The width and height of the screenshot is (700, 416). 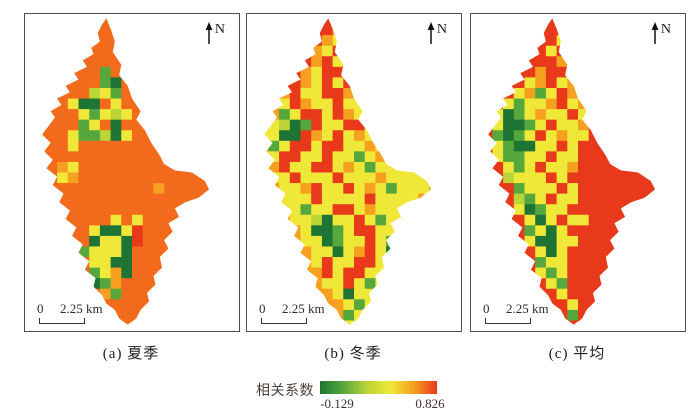 I want to click on legend-max-value: 0.826, so click(x=430, y=403).